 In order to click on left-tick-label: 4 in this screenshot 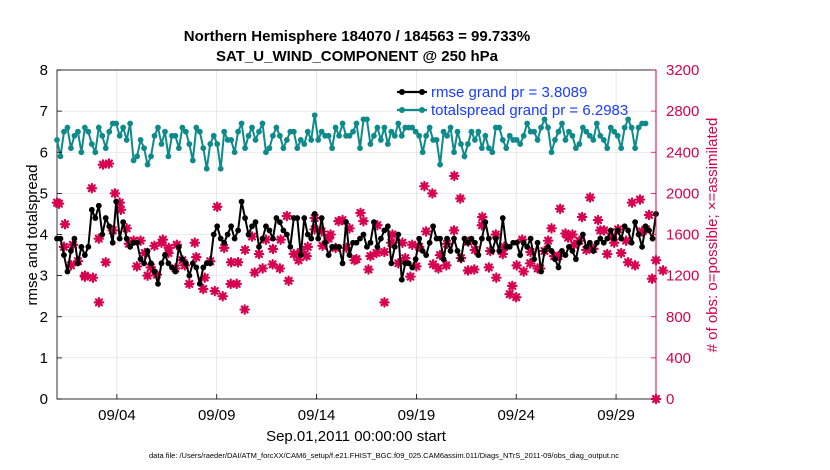, I will do `click(44, 235)`.